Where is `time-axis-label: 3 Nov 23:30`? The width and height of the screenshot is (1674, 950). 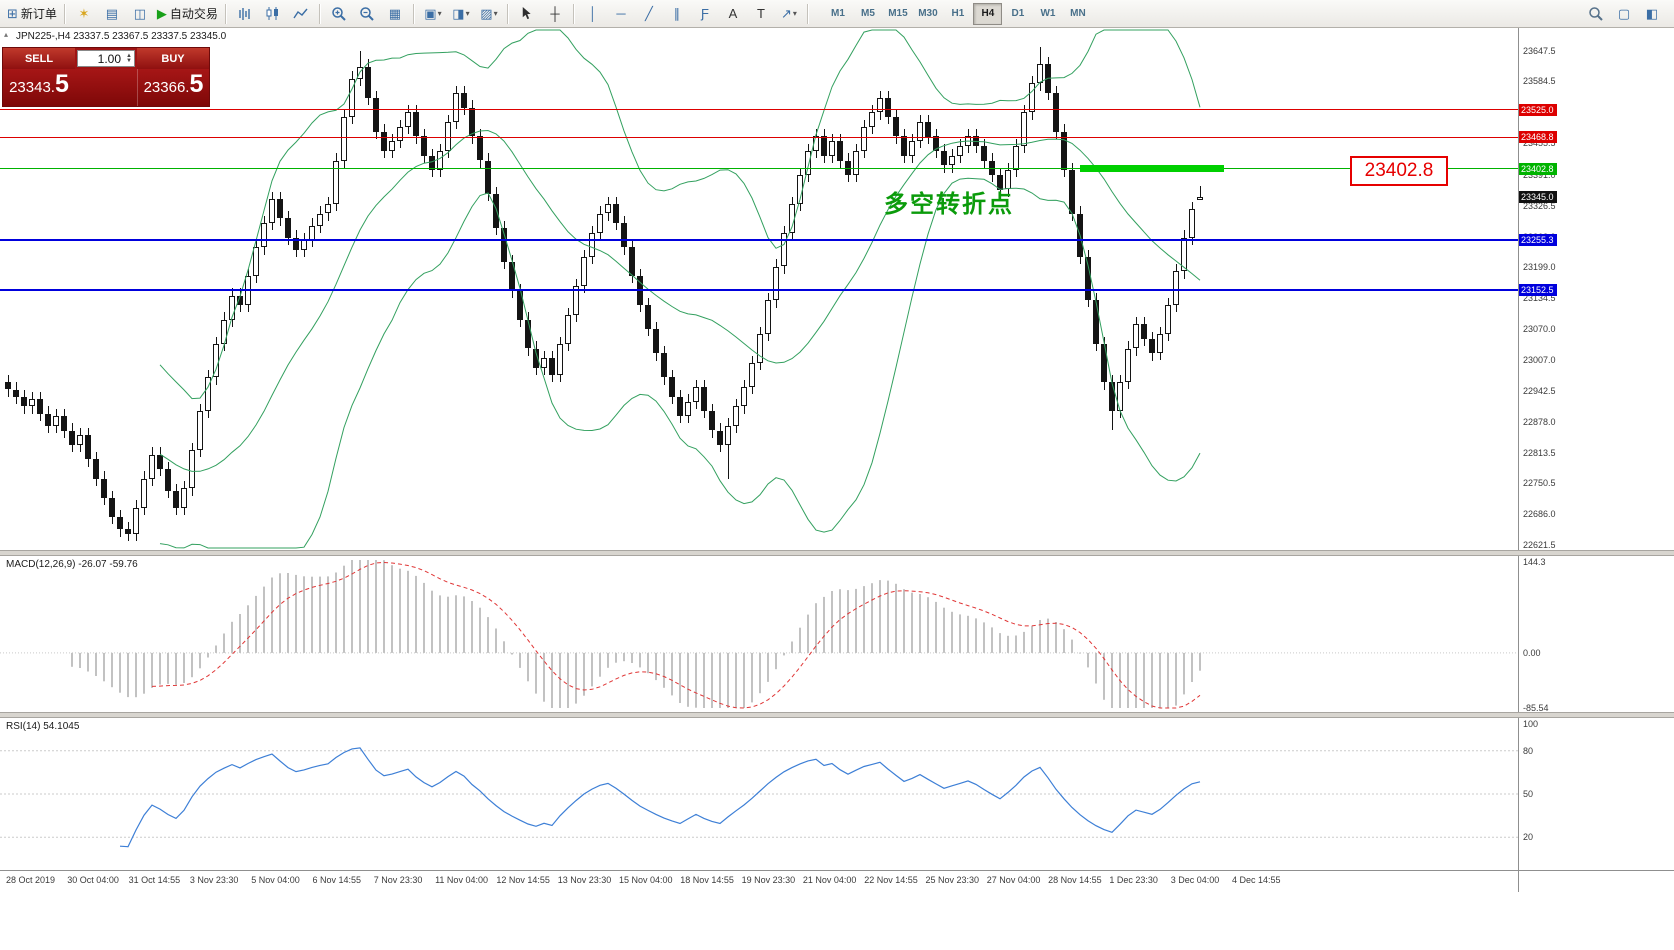 time-axis-label: 3 Nov 23:30 is located at coordinates (214, 880).